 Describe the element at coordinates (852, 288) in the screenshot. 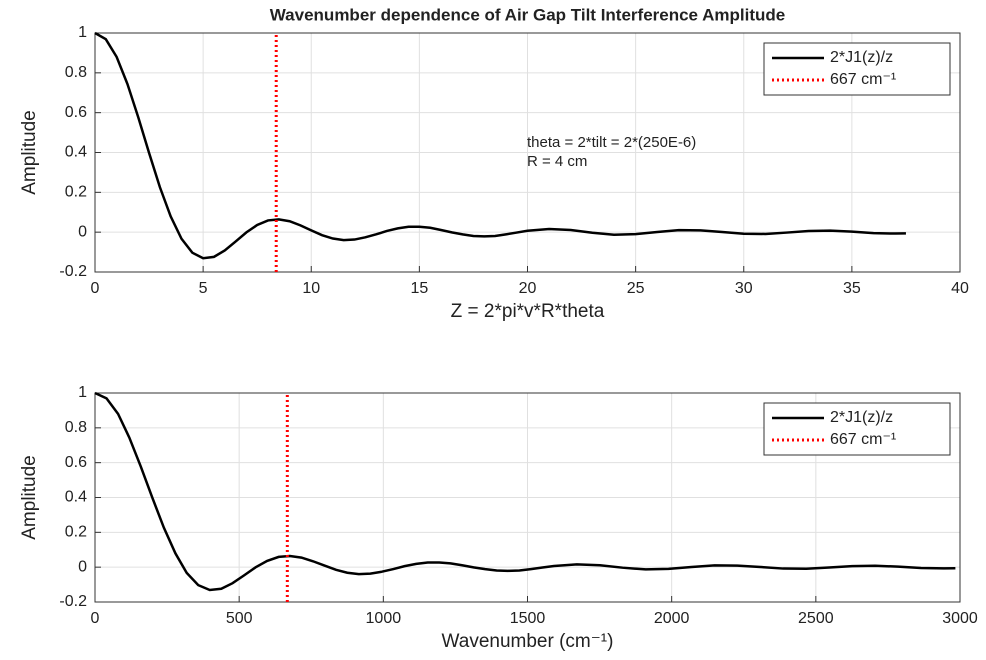

I see `x-tick-label: 35` at that location.